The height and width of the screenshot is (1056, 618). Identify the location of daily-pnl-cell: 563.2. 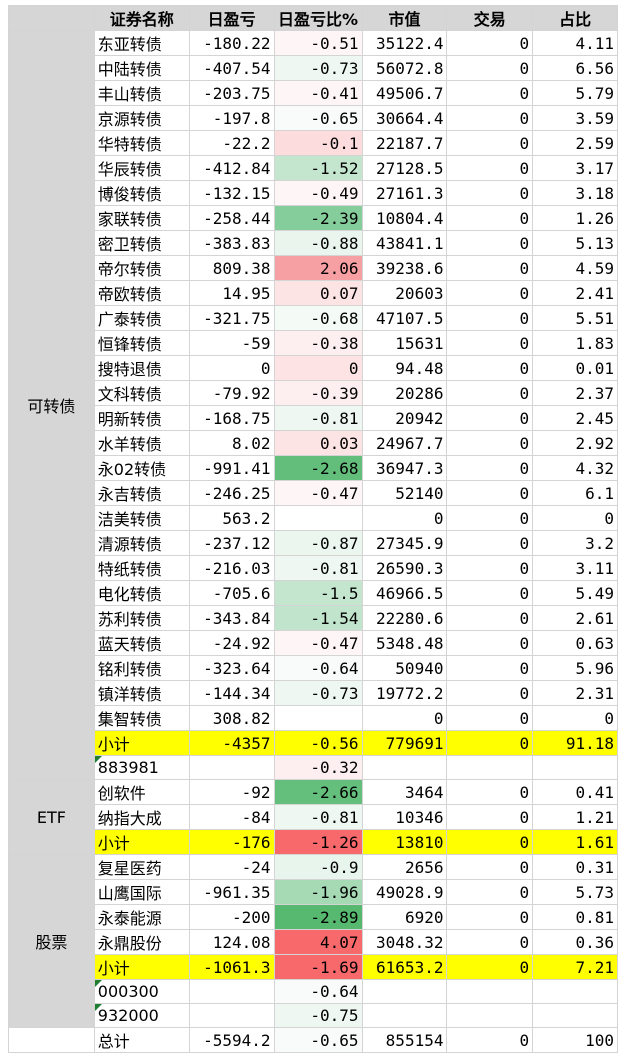
(231, 518).